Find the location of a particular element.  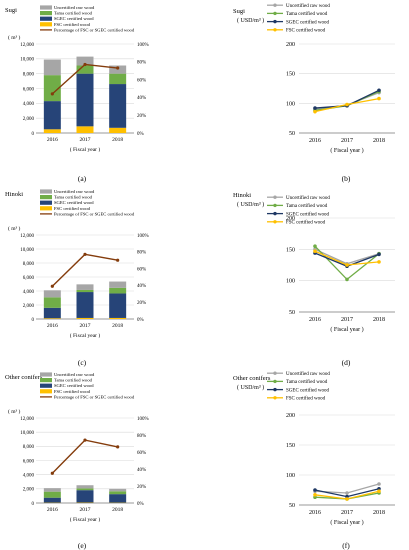

point-tama-certified-wood-2017 is located at coordinates (347, 279).